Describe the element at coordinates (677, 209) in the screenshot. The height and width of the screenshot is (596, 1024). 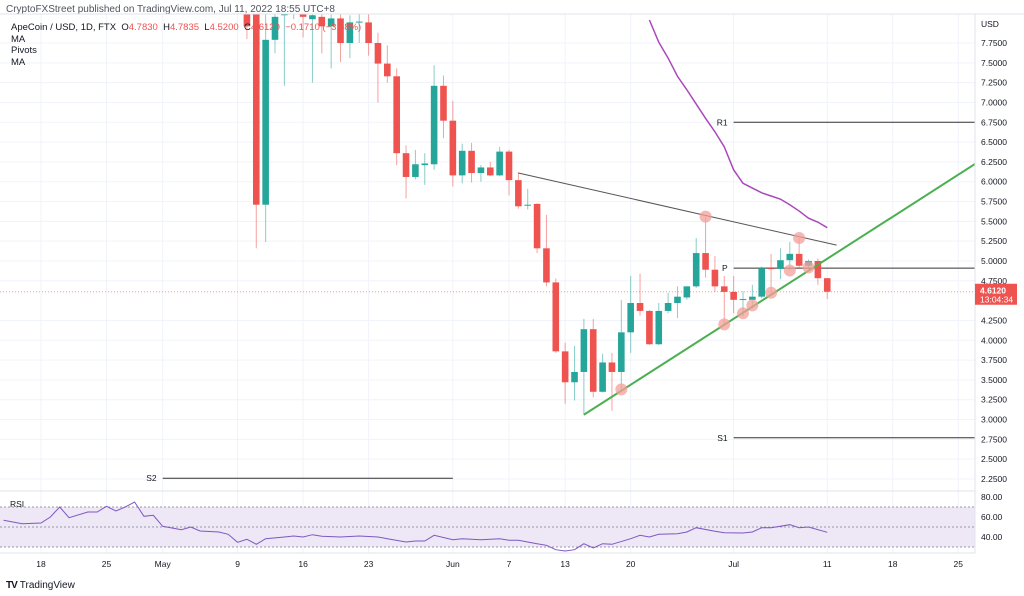
I see `resistance-trendline` at that location.